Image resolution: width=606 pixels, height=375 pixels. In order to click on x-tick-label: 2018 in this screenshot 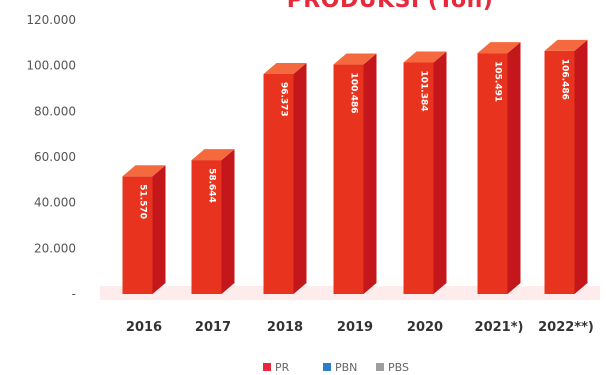, I will do `click(285, 327)`.